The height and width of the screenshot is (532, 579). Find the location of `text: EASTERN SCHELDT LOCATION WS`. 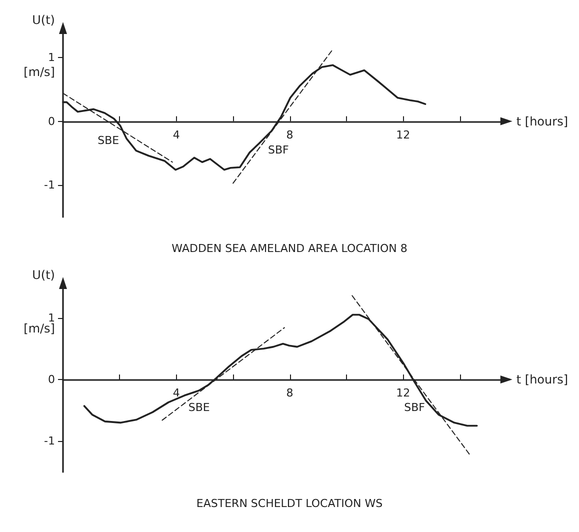

text: EASTERN SCHELDT LOCATION WS is located at coordinates (289, 503).